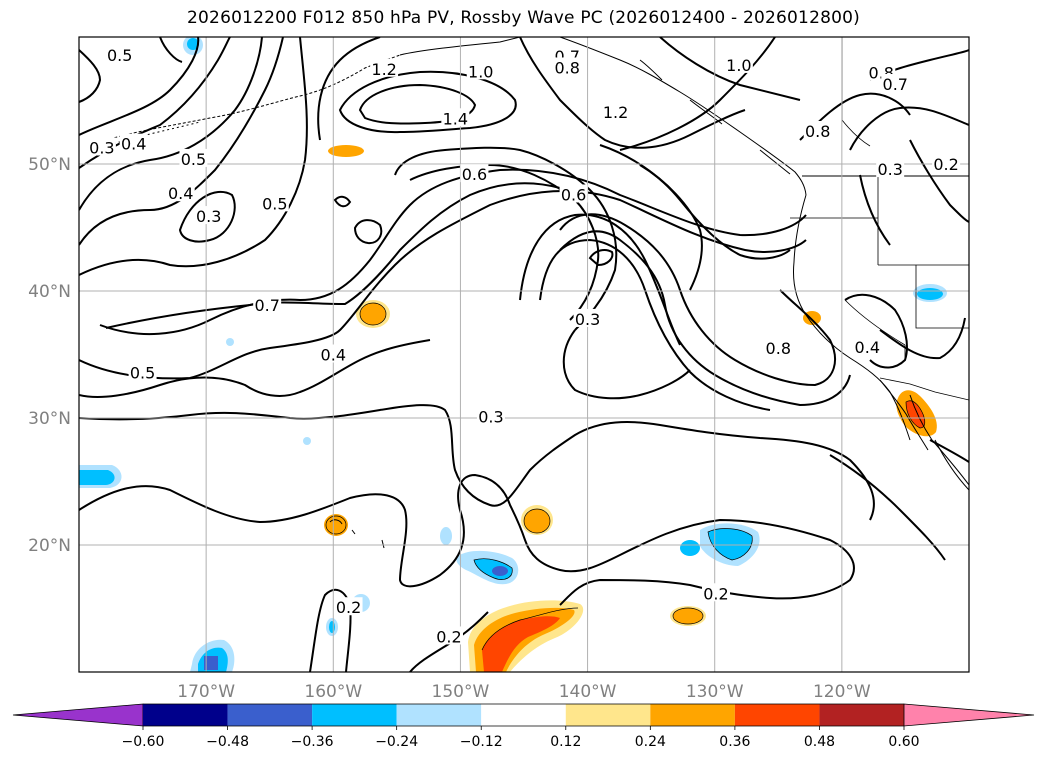 The height and width of the screenshot is (765, 1047). I want to click on contour-label: 0.2, so click(448, 636).